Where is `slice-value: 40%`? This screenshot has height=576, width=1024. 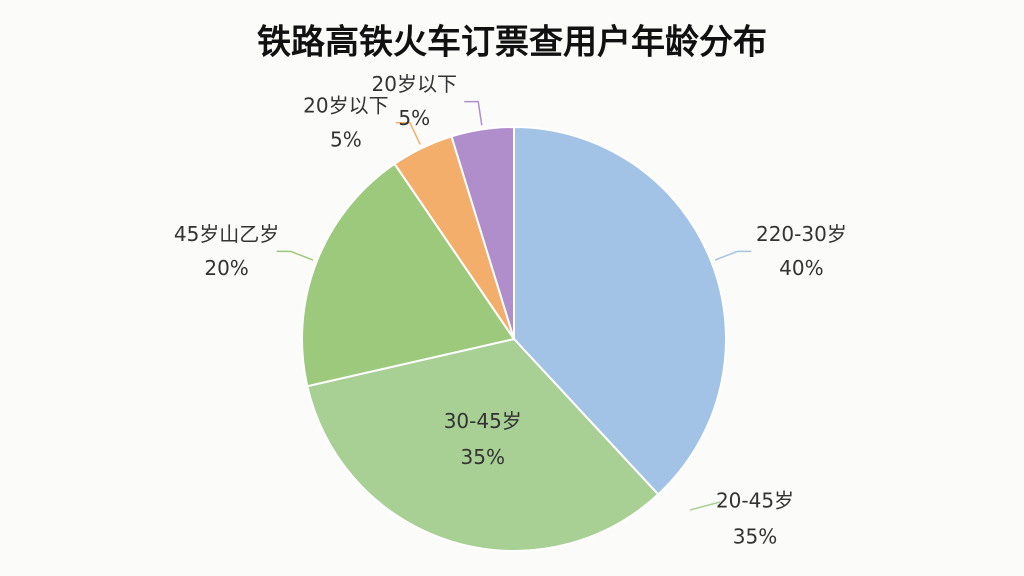 slice-value: 40% is located at coordinates (801, 268).